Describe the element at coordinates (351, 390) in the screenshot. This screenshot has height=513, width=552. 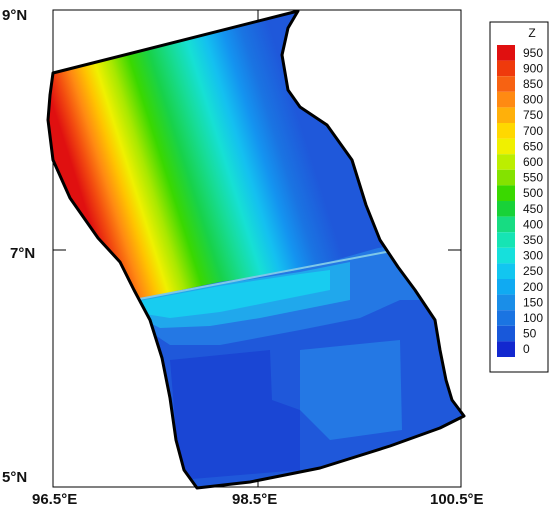
I see `lower-mid-blue-patch` at that location.